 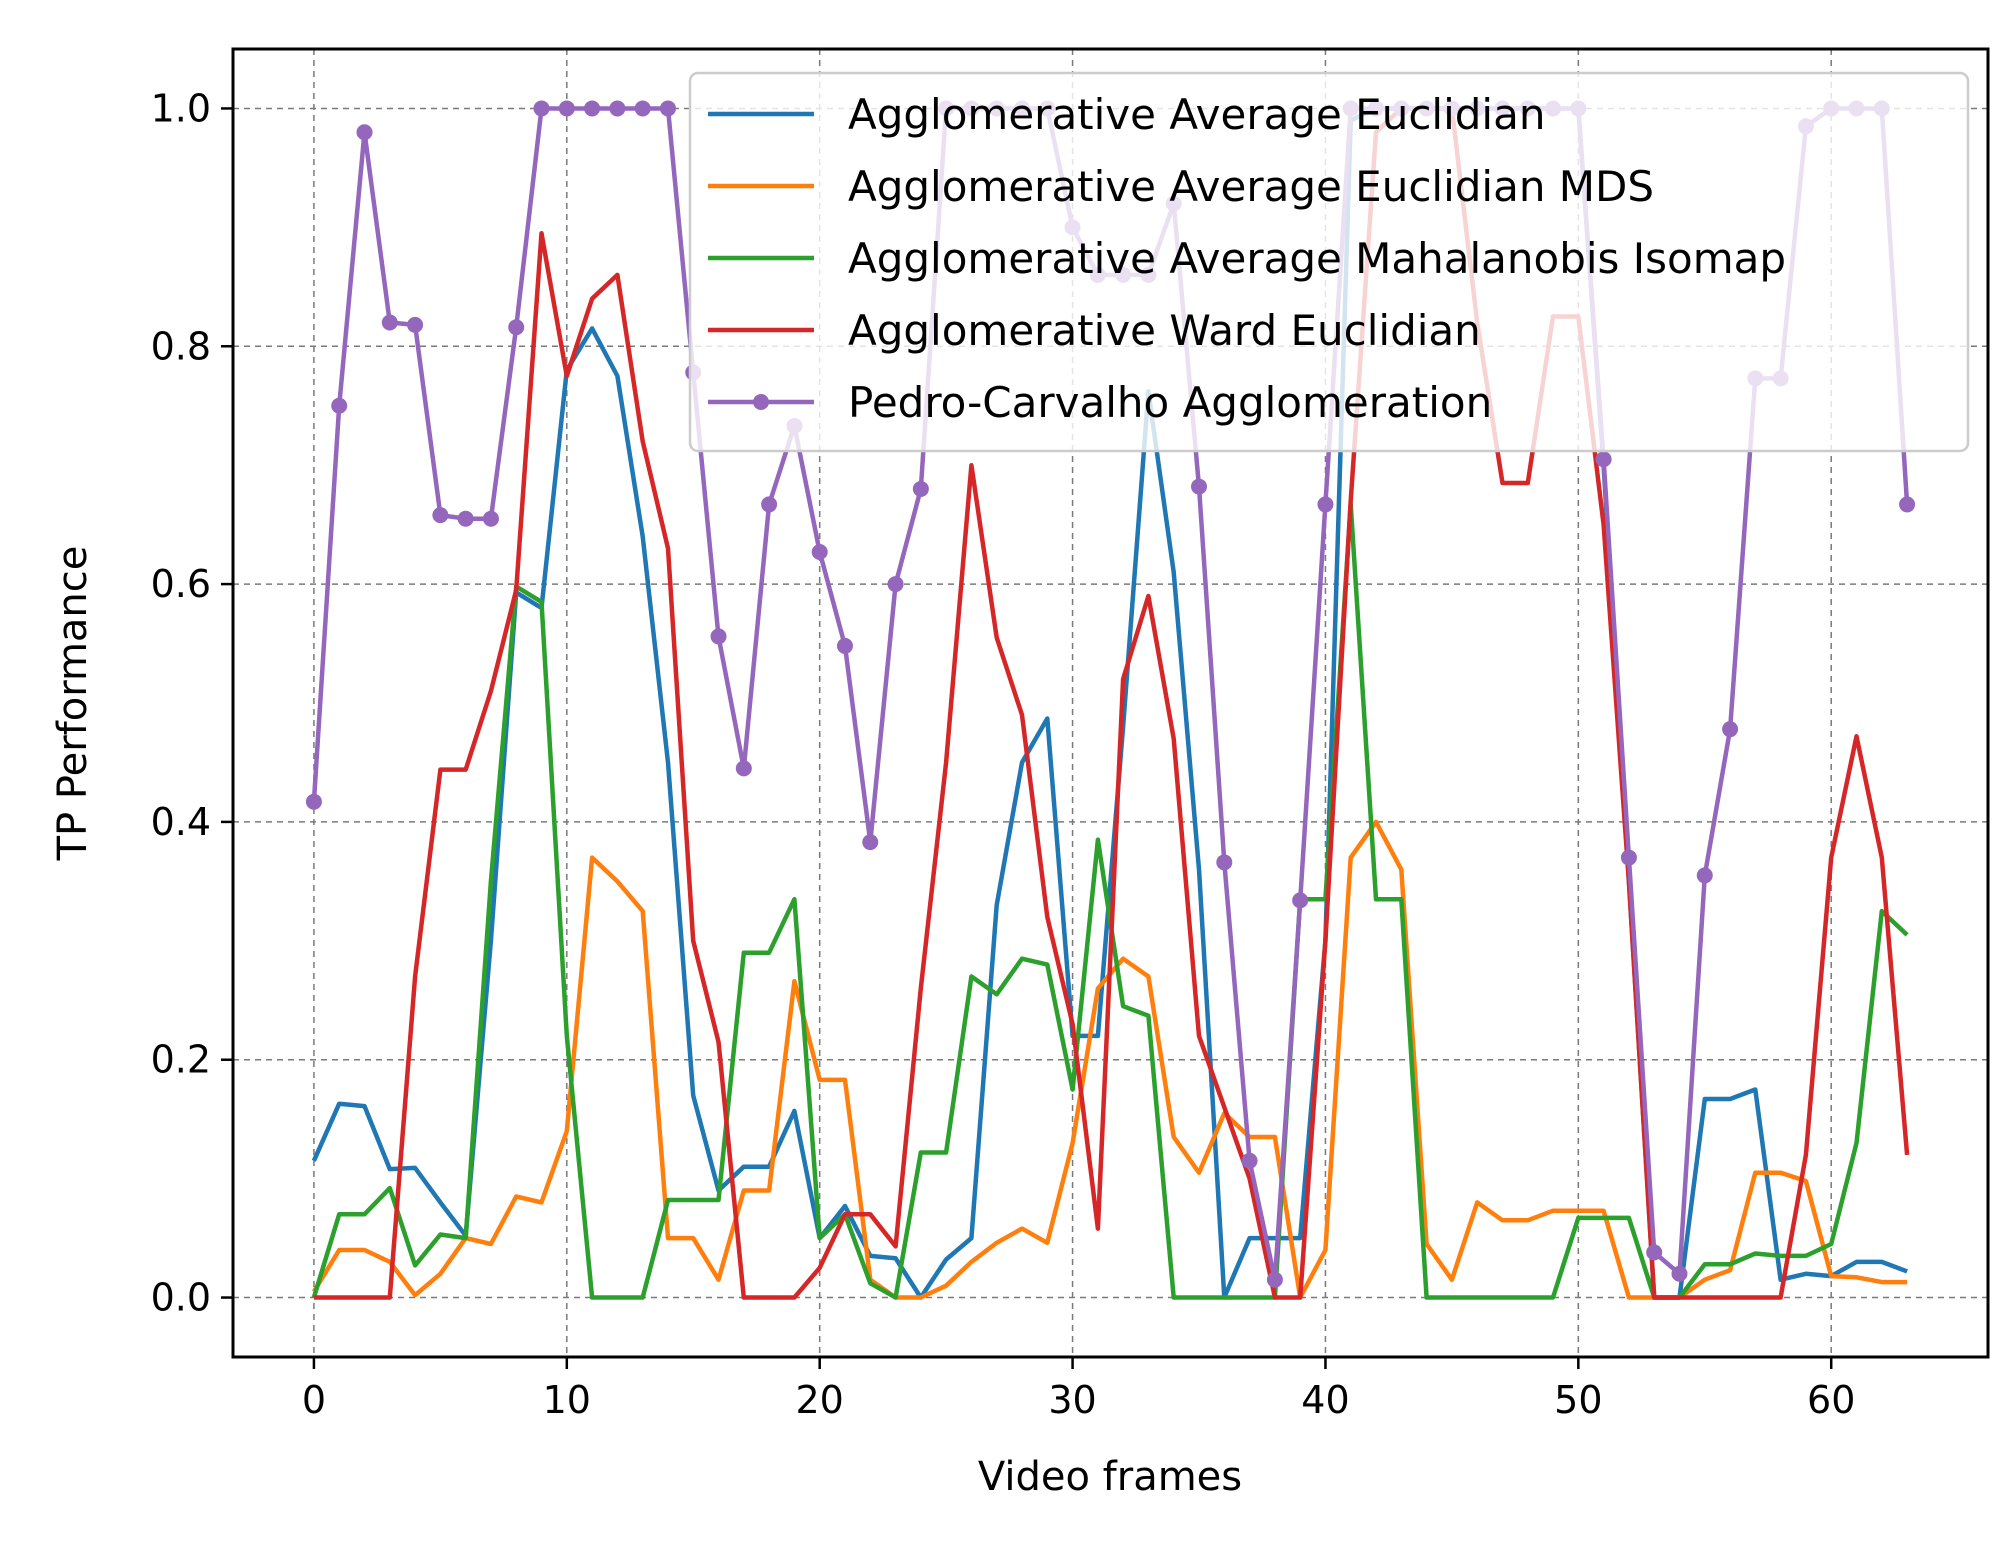 I want to click on legend-label: Agglomerative Ward Euclidian, so click(x=1164, y=330).